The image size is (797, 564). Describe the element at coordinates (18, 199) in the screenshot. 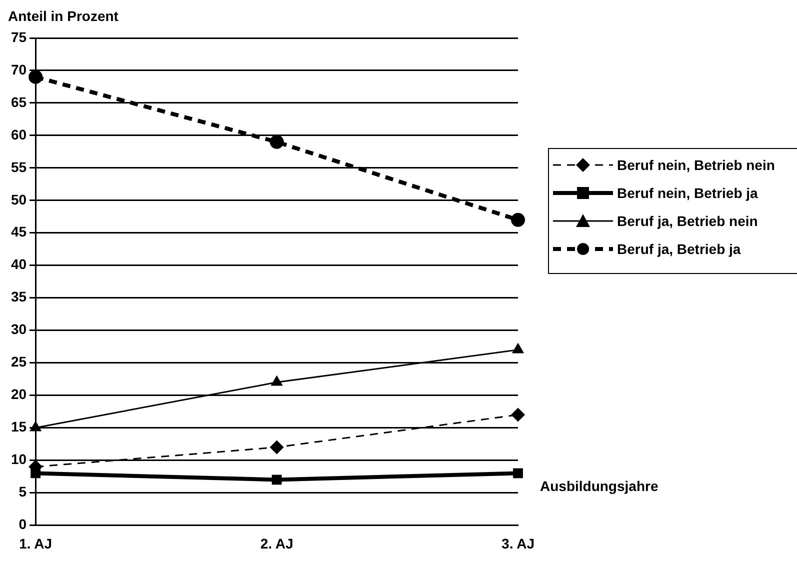

I see `y-tick-label: 50` at that location.